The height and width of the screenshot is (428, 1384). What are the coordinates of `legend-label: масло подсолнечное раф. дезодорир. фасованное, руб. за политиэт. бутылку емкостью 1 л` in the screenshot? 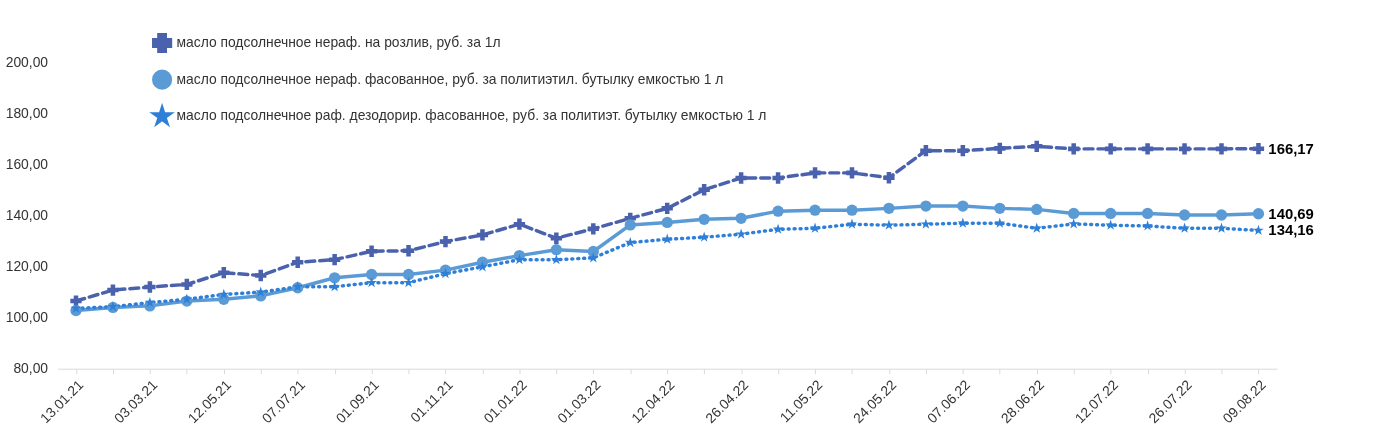 It's located at (471, 115).